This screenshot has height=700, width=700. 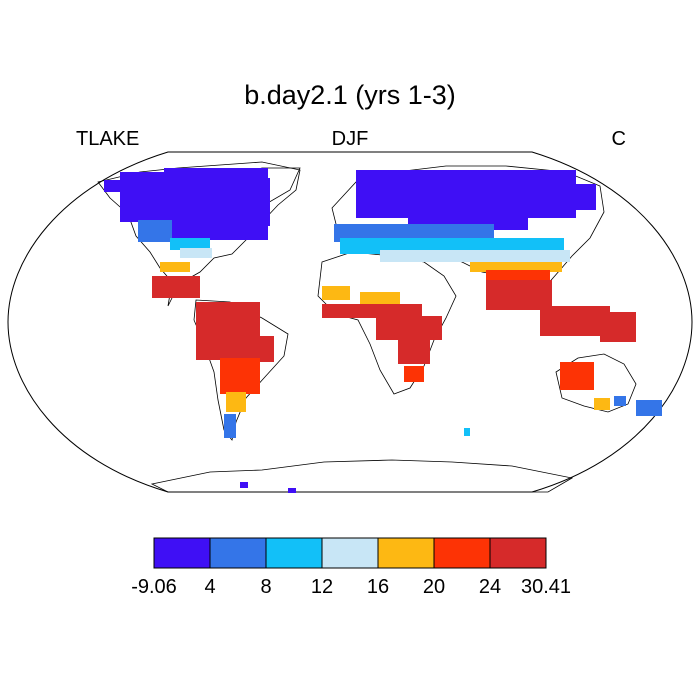 What do you see at coordinates (546, 587) in the screenshot?
I see `colorbar-label: 30.41` at bounding box center [546, 587].